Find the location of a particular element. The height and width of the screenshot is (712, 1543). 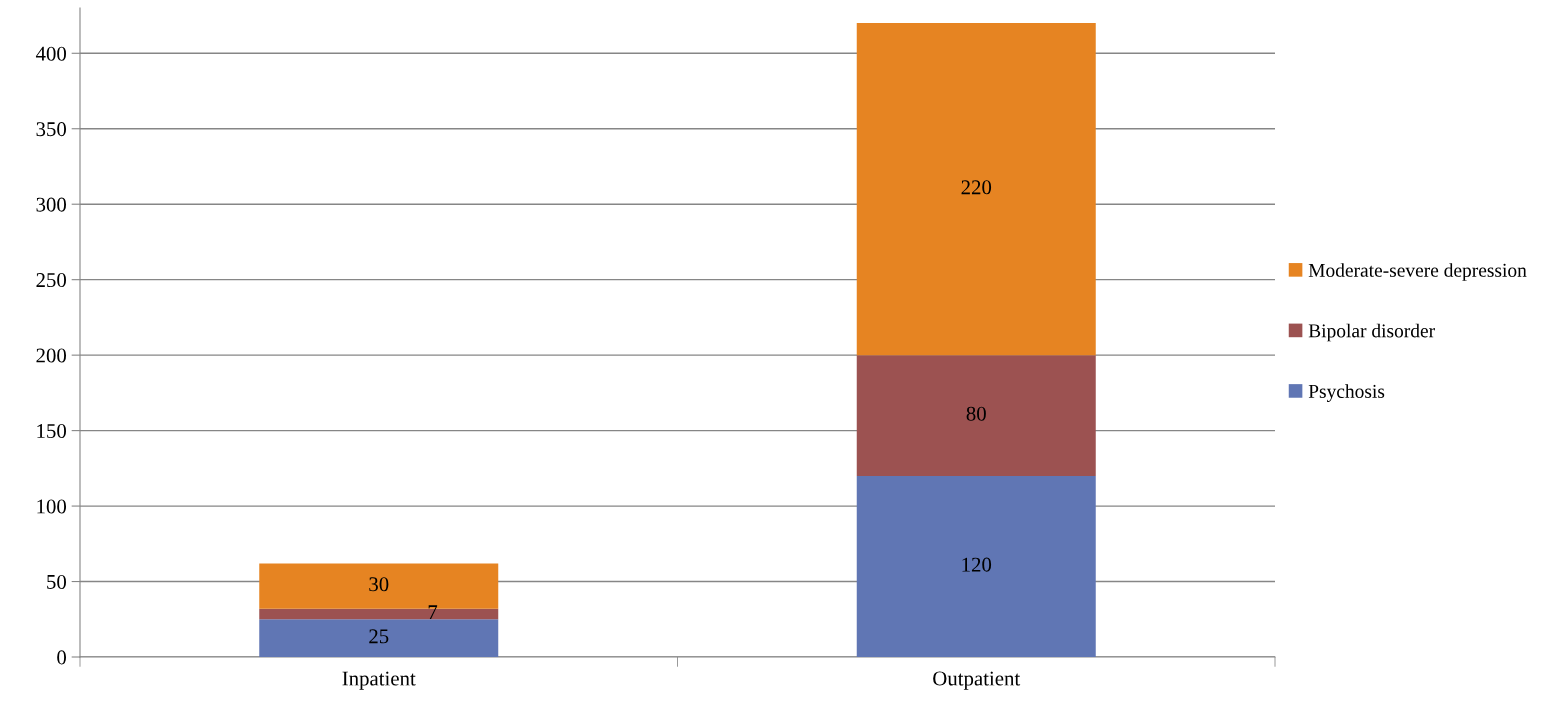

legend-label: Bipolar disorder is located at coordinates (1371, 332).